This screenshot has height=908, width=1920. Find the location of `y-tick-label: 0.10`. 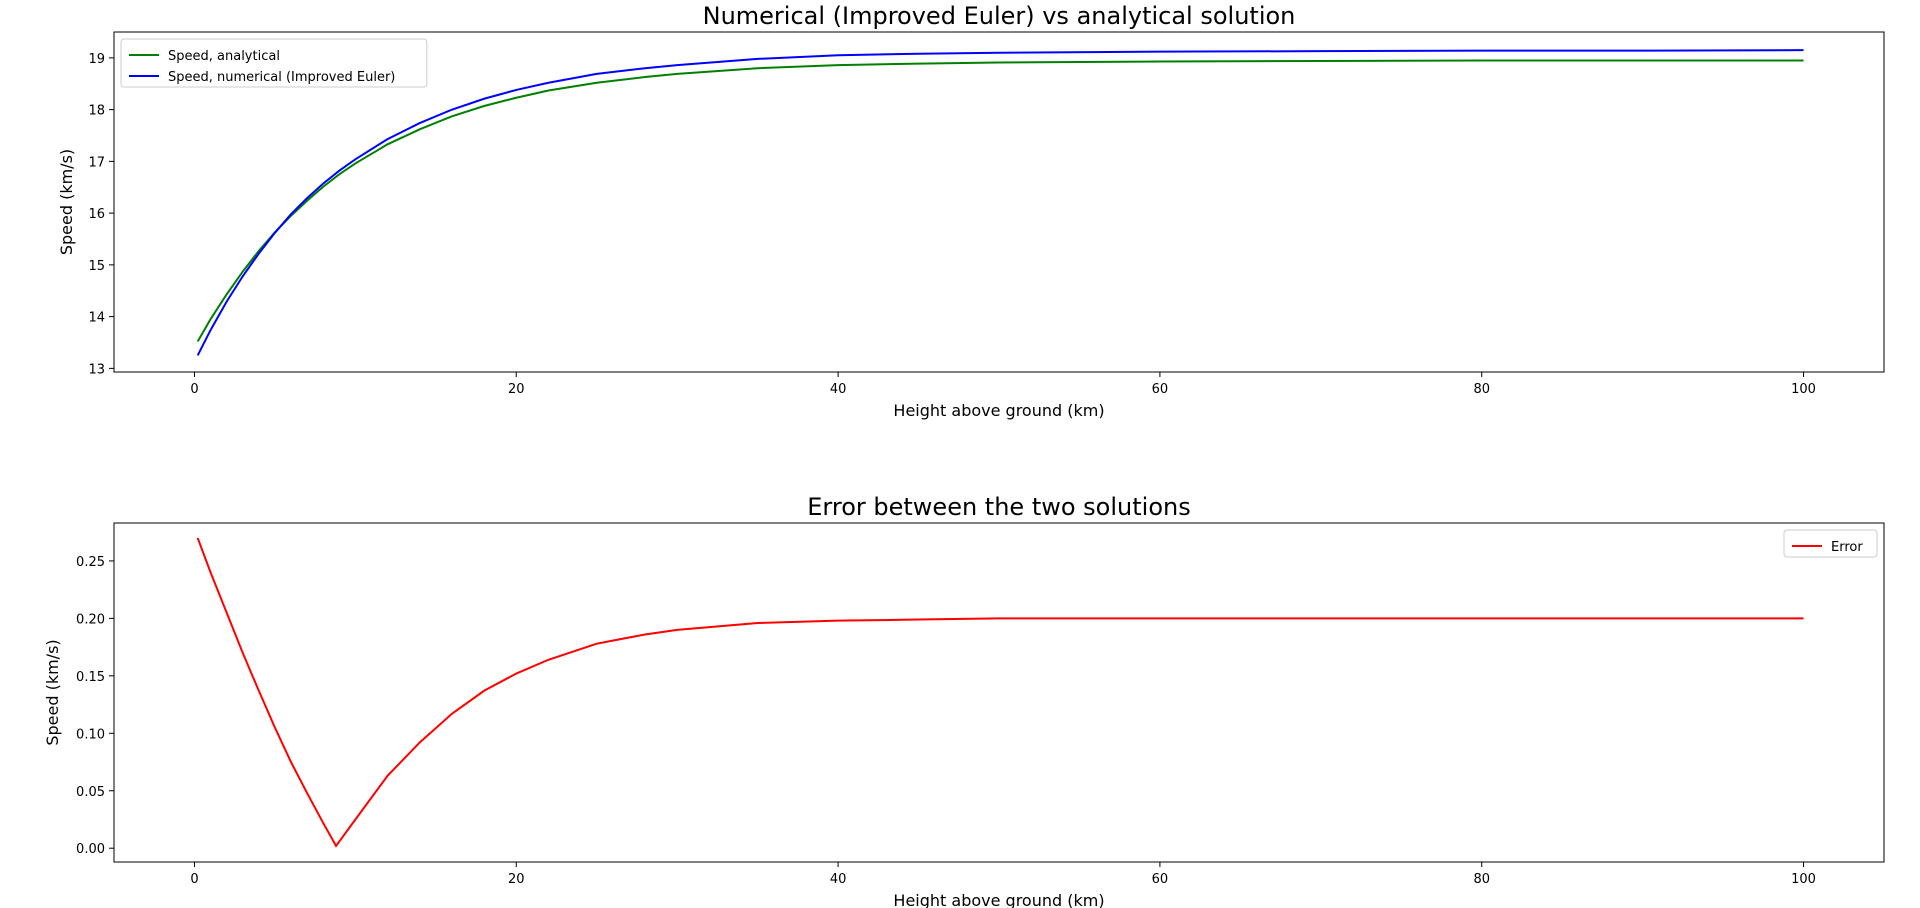

y-tick-label: 0.10 is located at coordinates (90, 734).